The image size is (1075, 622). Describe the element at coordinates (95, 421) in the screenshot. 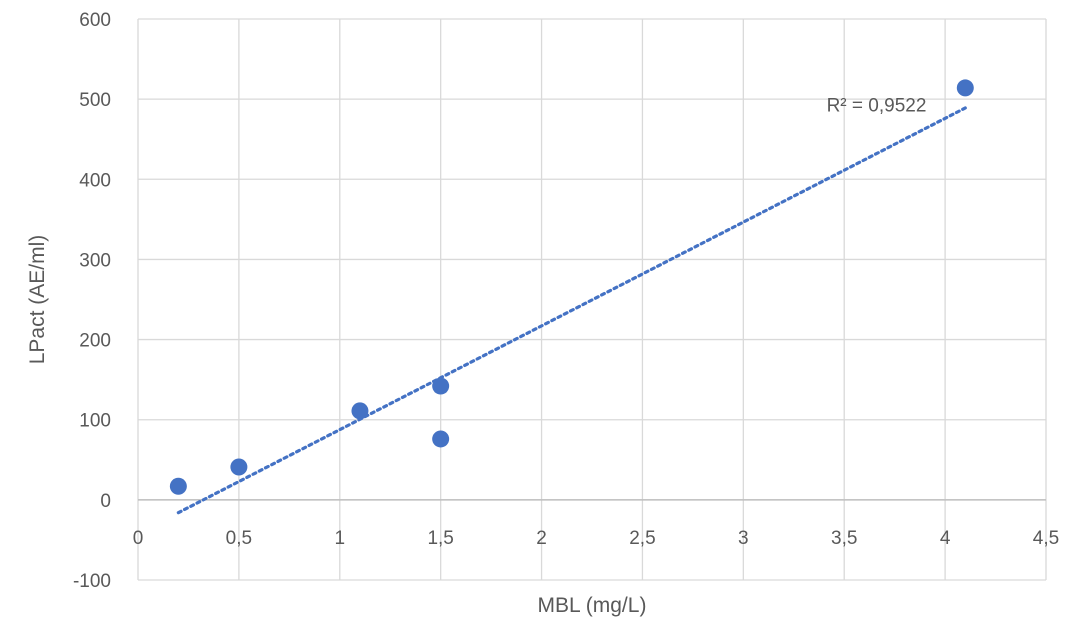

I see `y-tick-label: 100` at that location.